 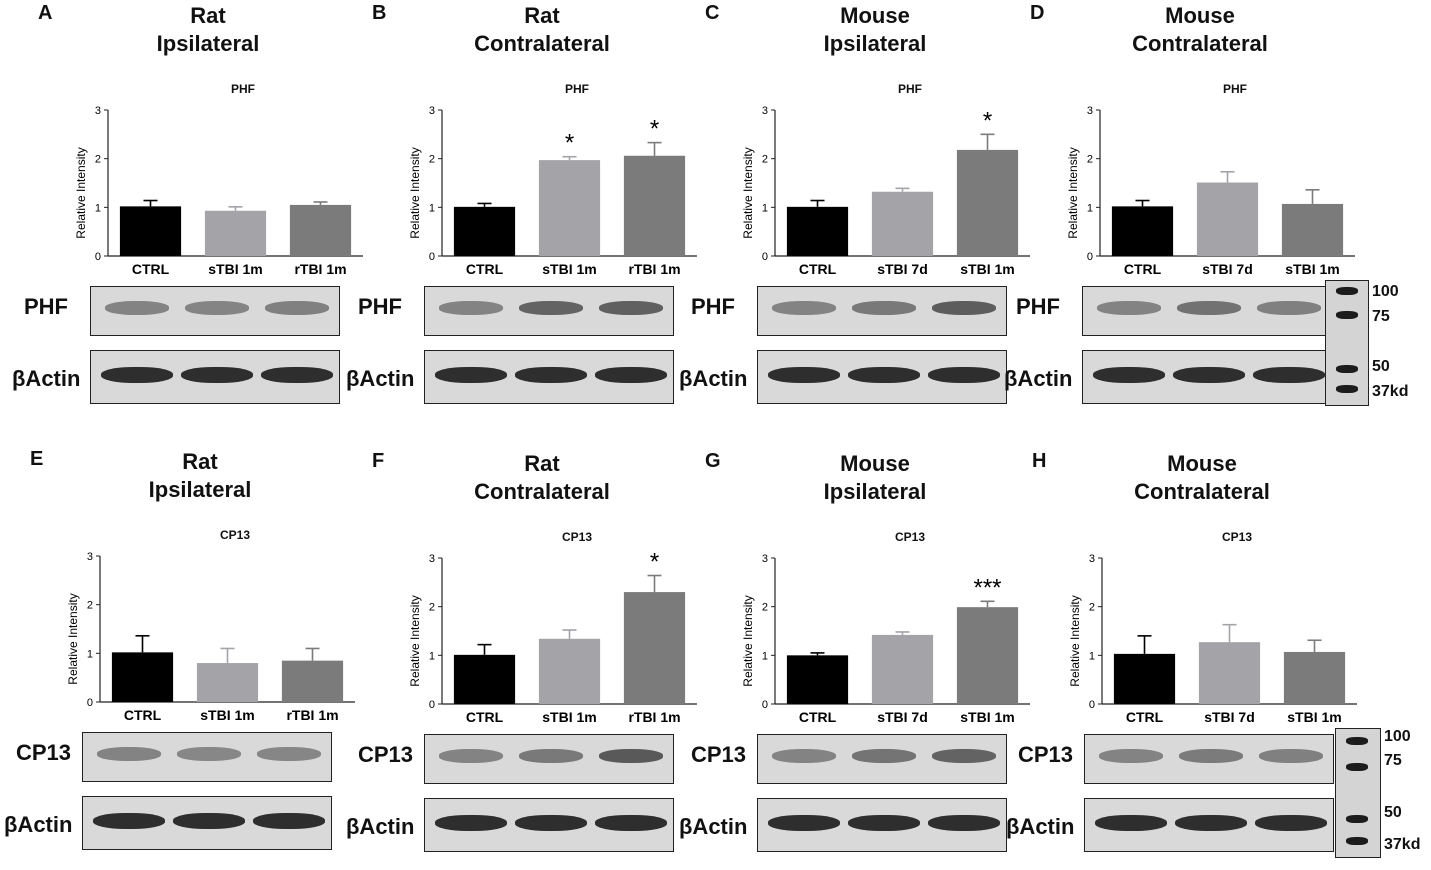 What do you see at coordinates (320, 269) in the screenshot?
I see `x-tick-label: rTBI 1m` at bounding box center [320, 269].